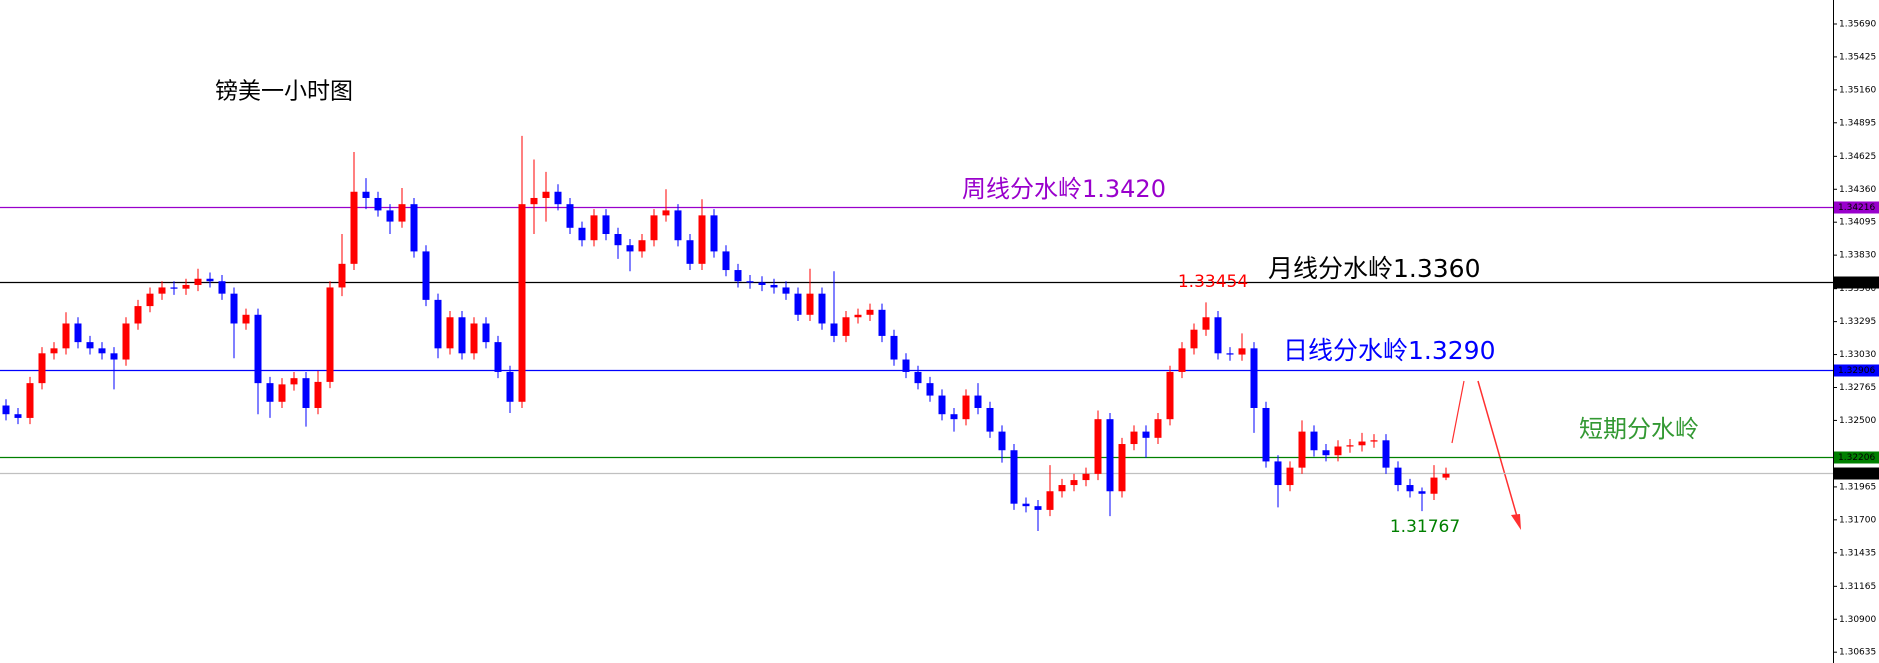 The width and height of the screenshot is (1879, 663). Describe the element at coordinates (1857, 653) in the screenshot. I see `y-tick-label: 1.30635` at that location.